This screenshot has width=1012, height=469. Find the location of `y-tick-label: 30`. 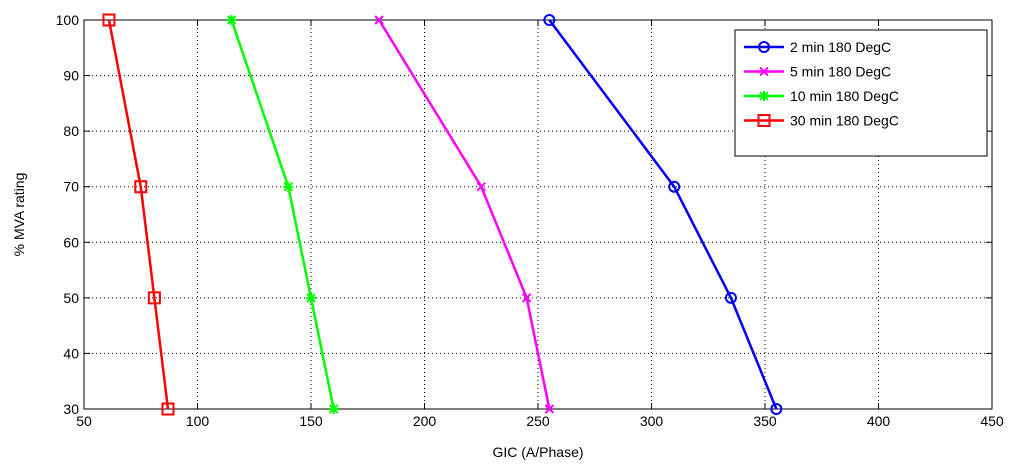

y-tick-label: 30 is located at coordinates (71, 409).